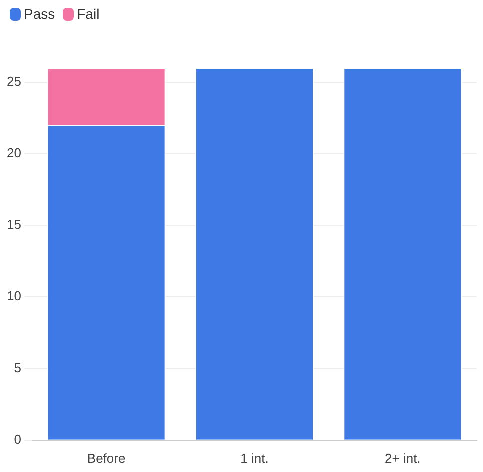  What do you see at coordinates (14, 224) in the screenshot?
I see `y-tick-label: 15` at bounding box center [14, 224].